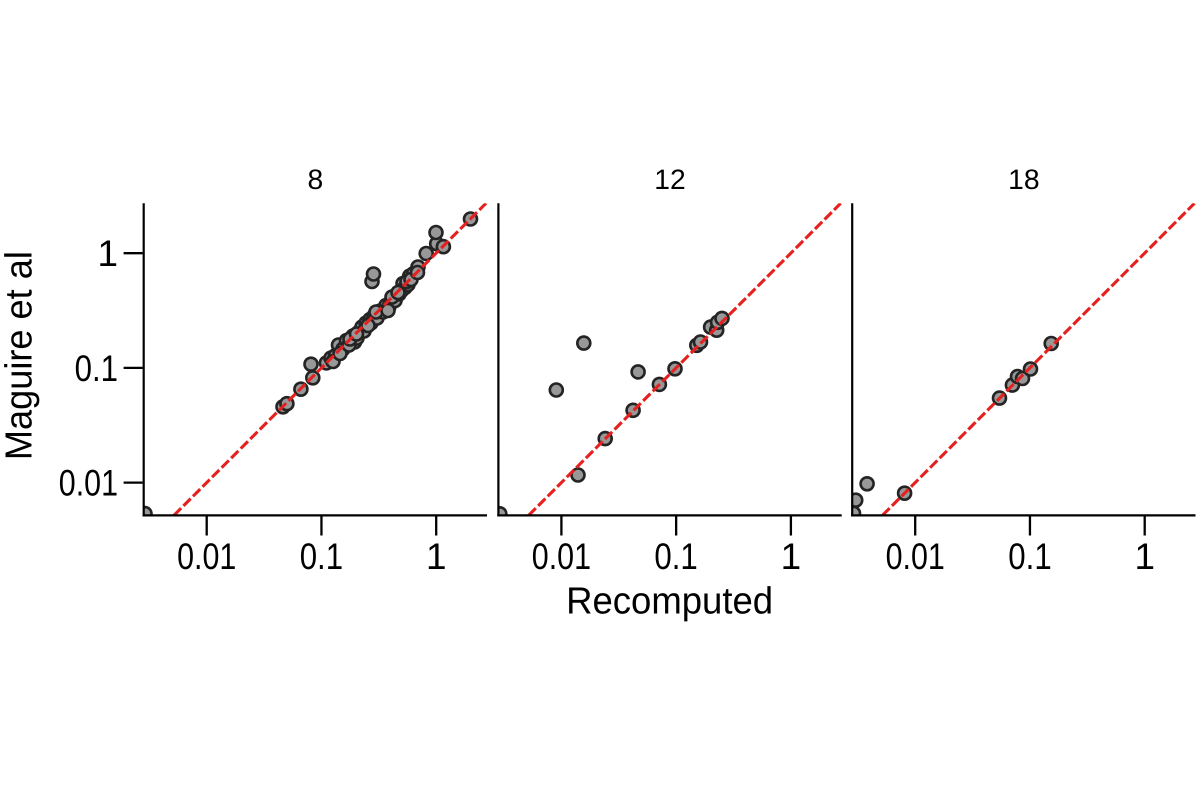 This screenshot has height=800, width=1200. Describe the element at coordinates (20, 355) in the screenshot. I see `svg-text: Maguire et al` at that location.